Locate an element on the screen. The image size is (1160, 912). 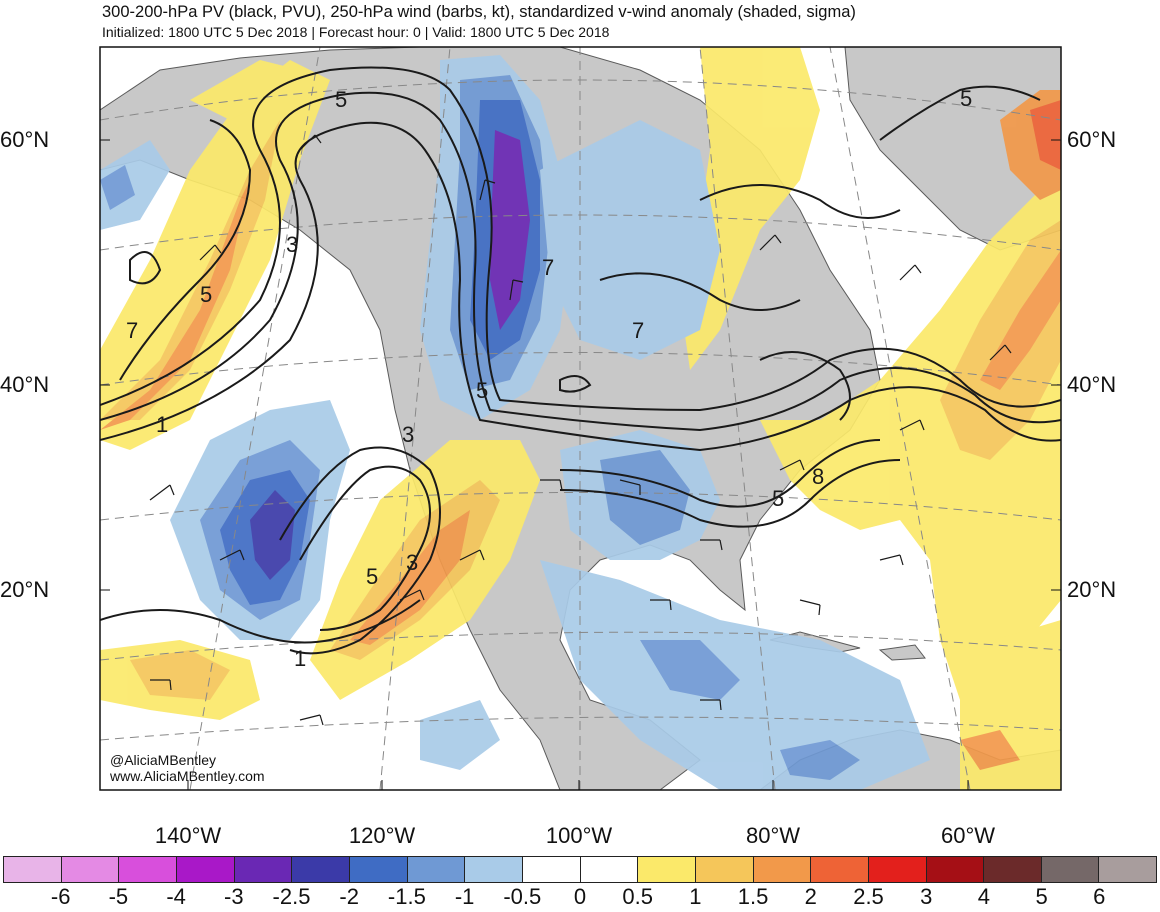
colorbar-tick-label: -1.5 is located at coordinates (406, 896).